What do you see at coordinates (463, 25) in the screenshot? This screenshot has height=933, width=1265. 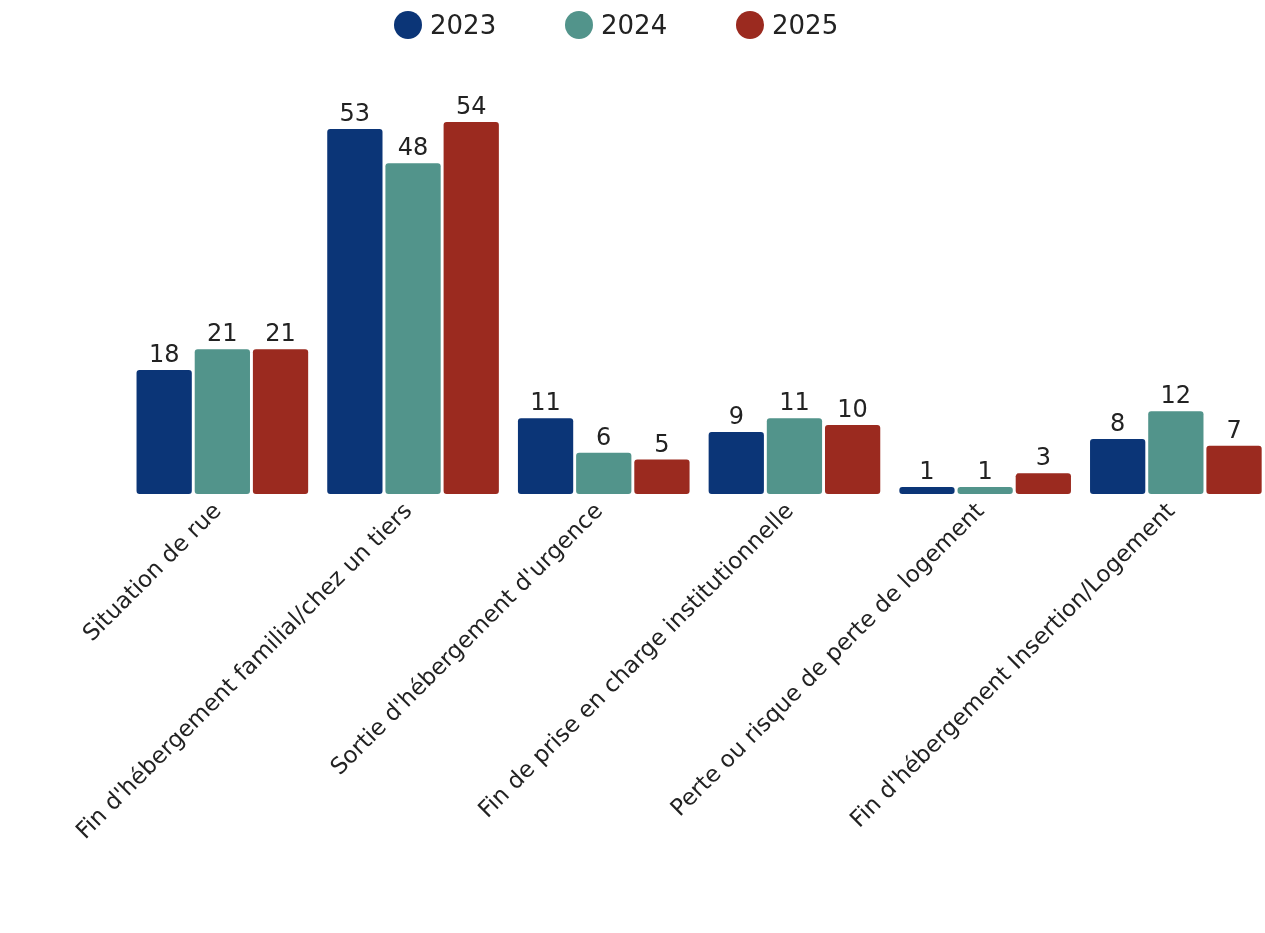 I see `legend-label: 2023` at bounding box center [463, 25].